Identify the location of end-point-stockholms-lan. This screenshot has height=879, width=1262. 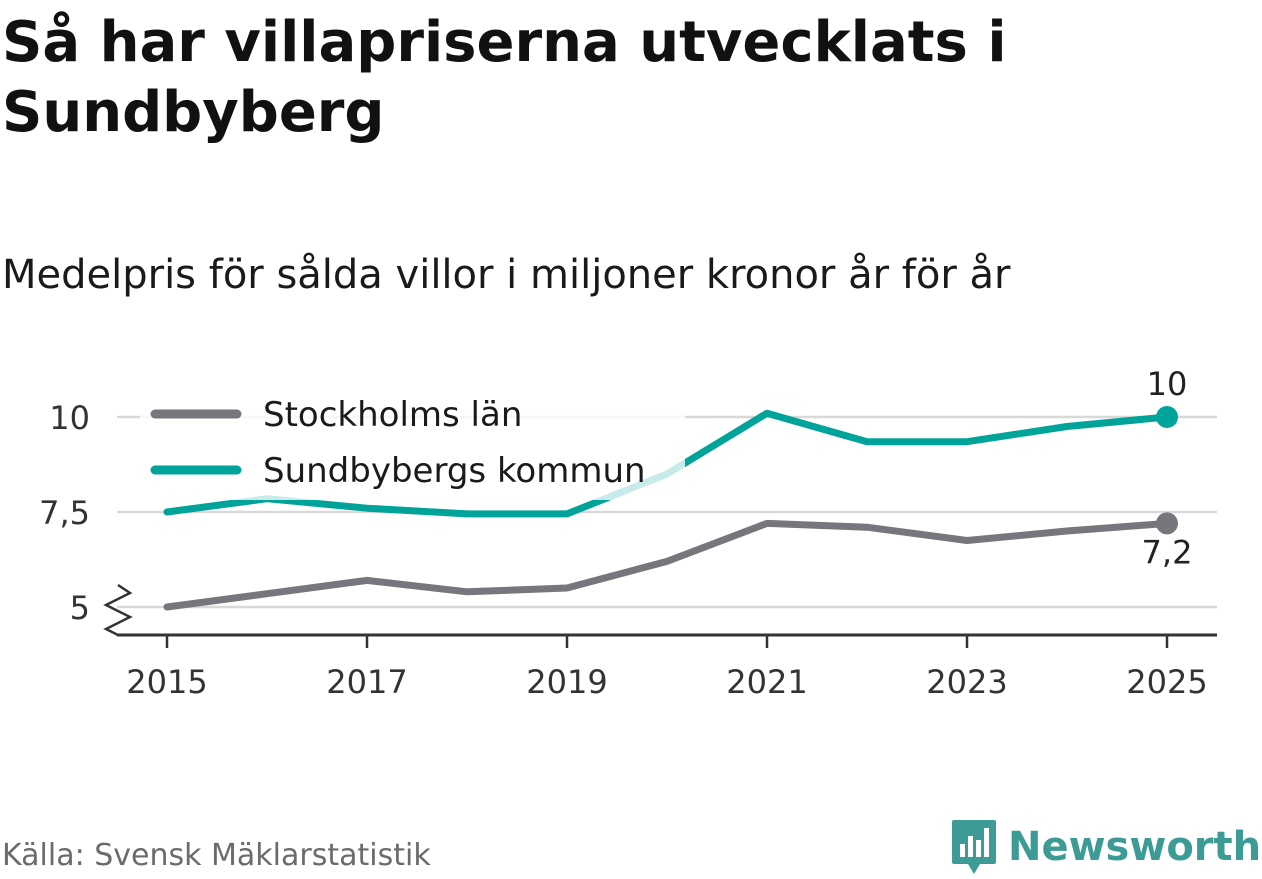
(1167, 523).